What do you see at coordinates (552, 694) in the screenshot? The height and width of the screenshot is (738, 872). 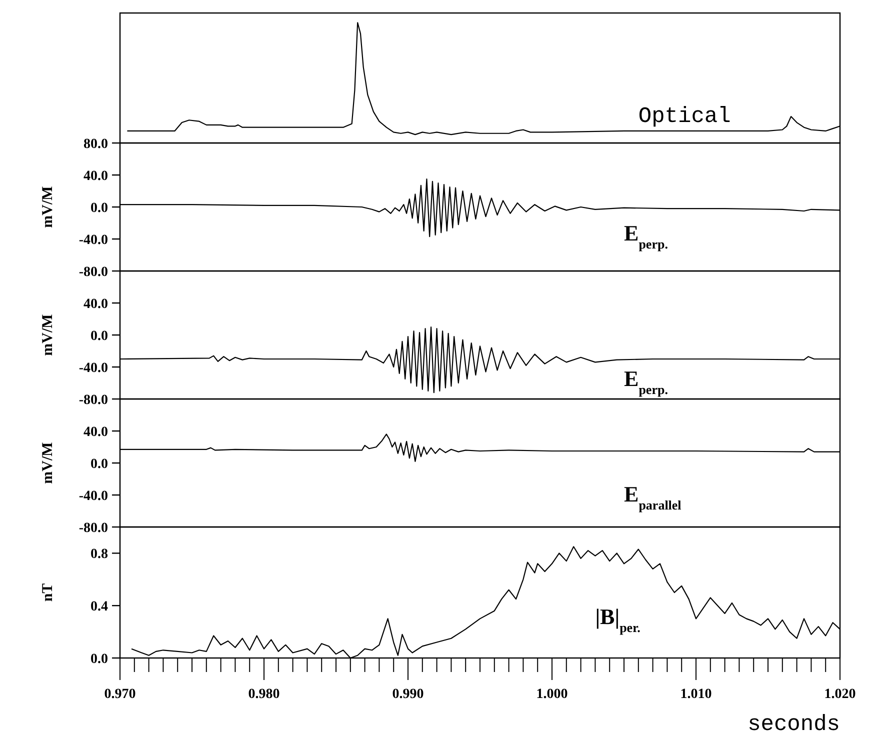 I see `x-tick-label: 1.000` at bounding box center [552, 694].